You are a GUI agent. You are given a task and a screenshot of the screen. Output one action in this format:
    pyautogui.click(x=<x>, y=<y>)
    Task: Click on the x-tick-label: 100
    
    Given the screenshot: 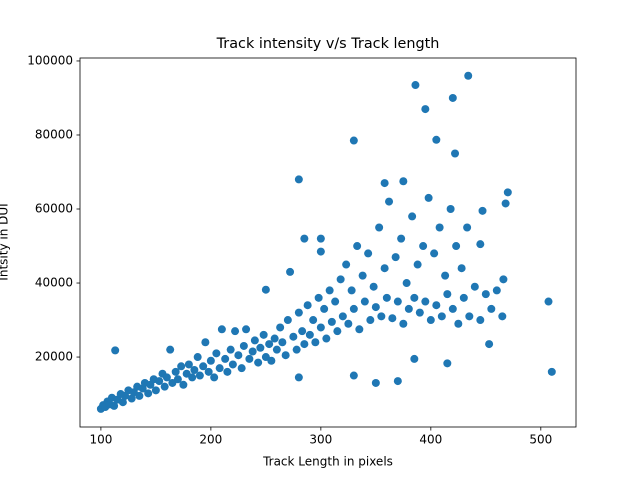 What is the action you would take?
    pyautogui.click(x=100, y=440)
    